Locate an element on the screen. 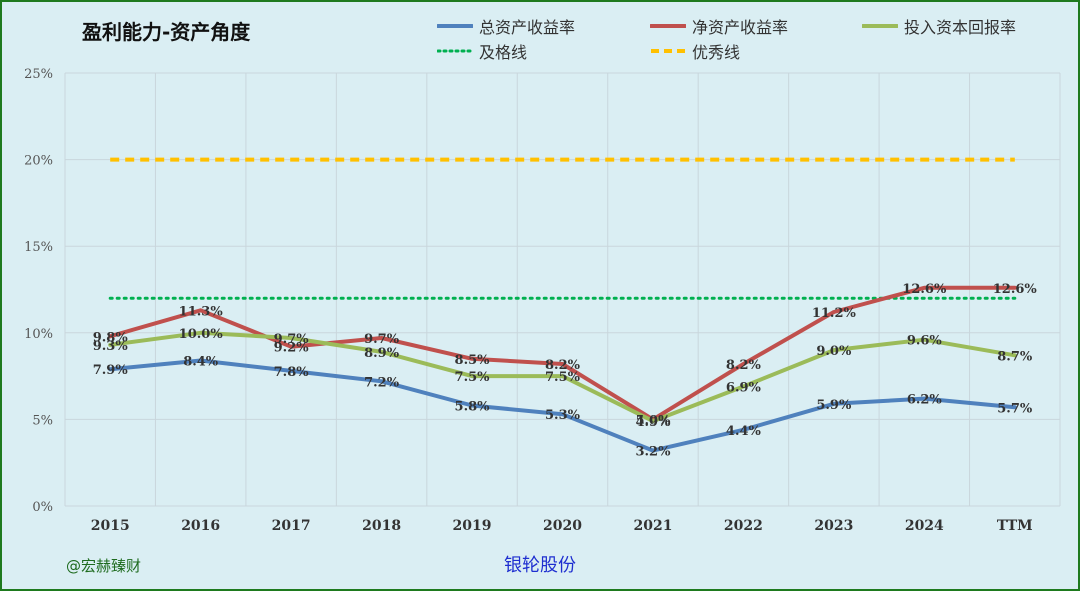 This screenshot has width=1080, height=591. y-tick-label: 10% is located at coordinates (38, 334).